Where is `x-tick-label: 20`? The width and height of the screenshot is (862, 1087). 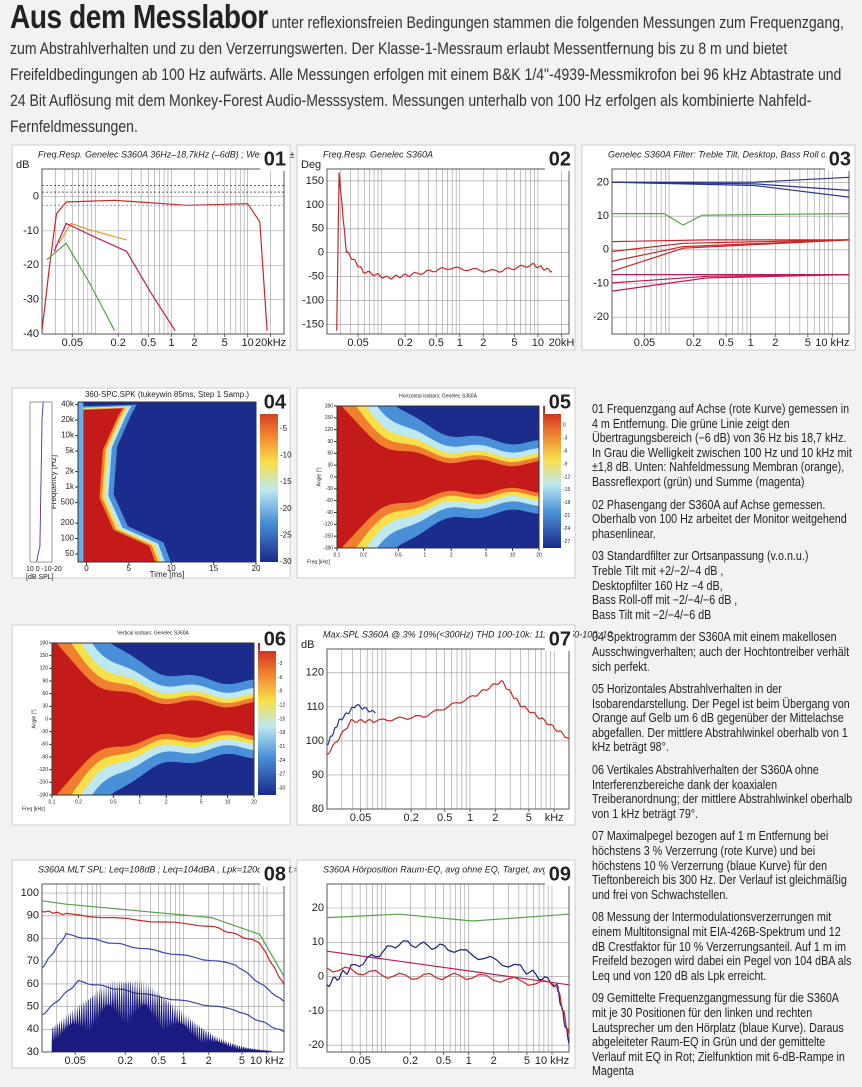
x-tick-label: 20 is located at coordinates (539, 555).